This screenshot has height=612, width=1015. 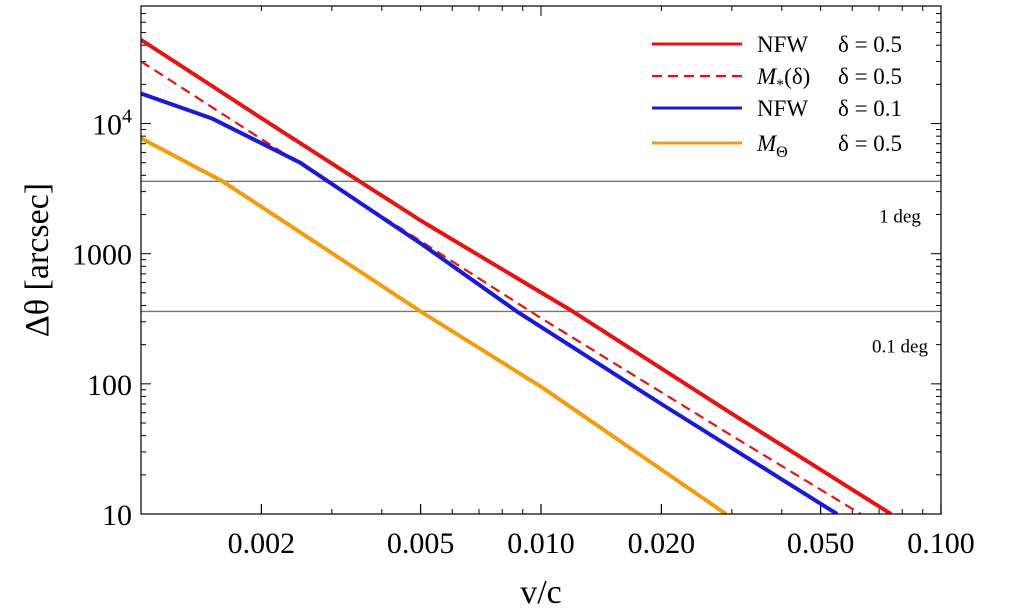 I want to click on legend-label: M*(δ), so click(x=783, y=79).